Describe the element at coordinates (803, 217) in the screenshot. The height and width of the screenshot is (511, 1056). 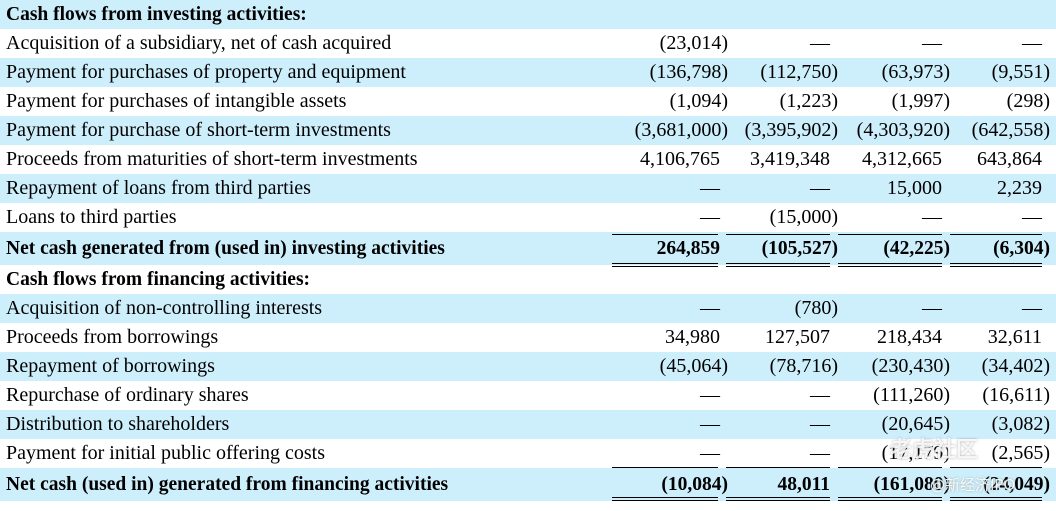
I see `value-cell: (15,000)` at that location.